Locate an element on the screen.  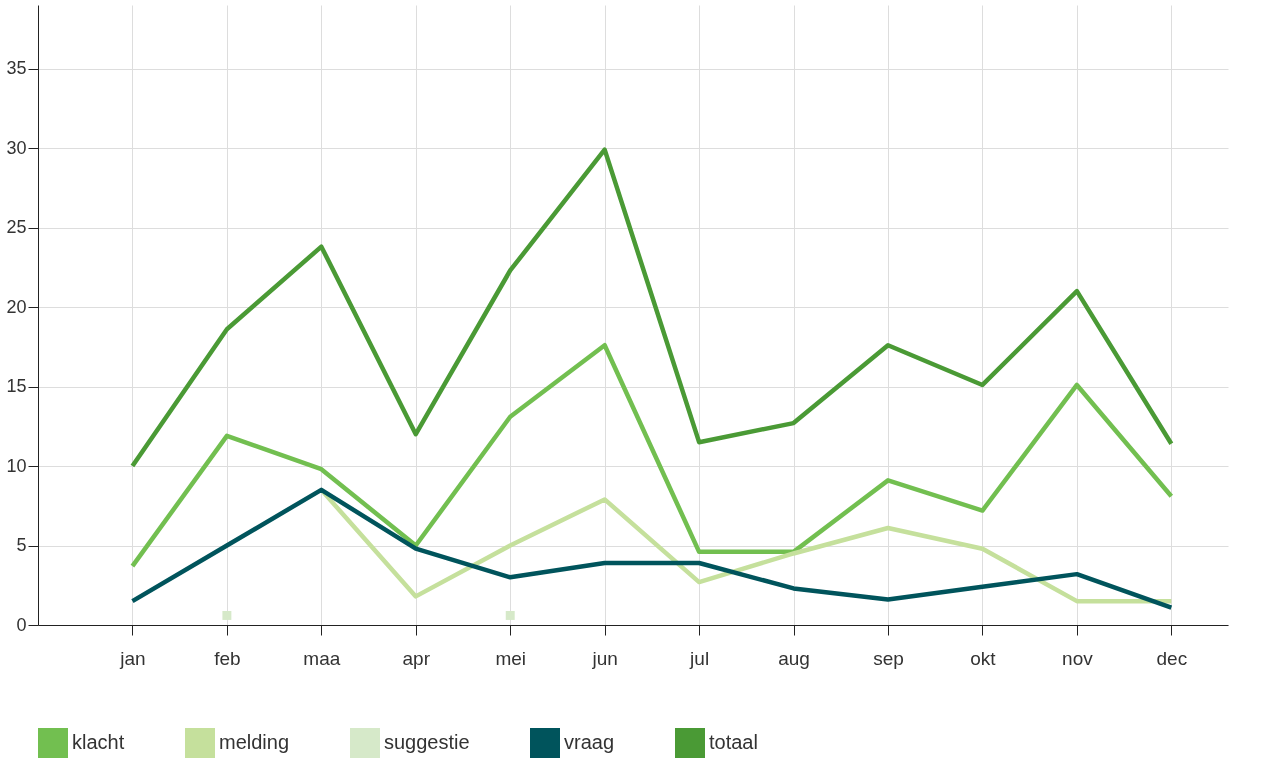
y-tick-label: 30 is located at coordinates (16, 147).